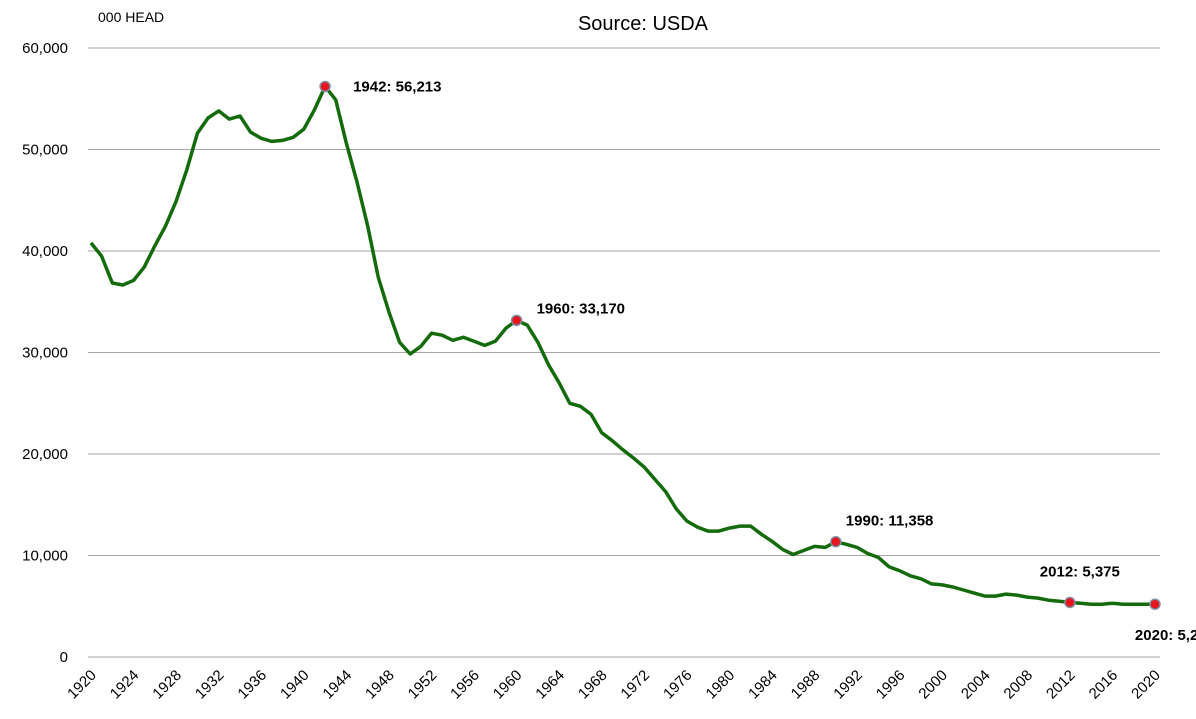  I want to click on x-tick-label: 1968, so click(593, 685).